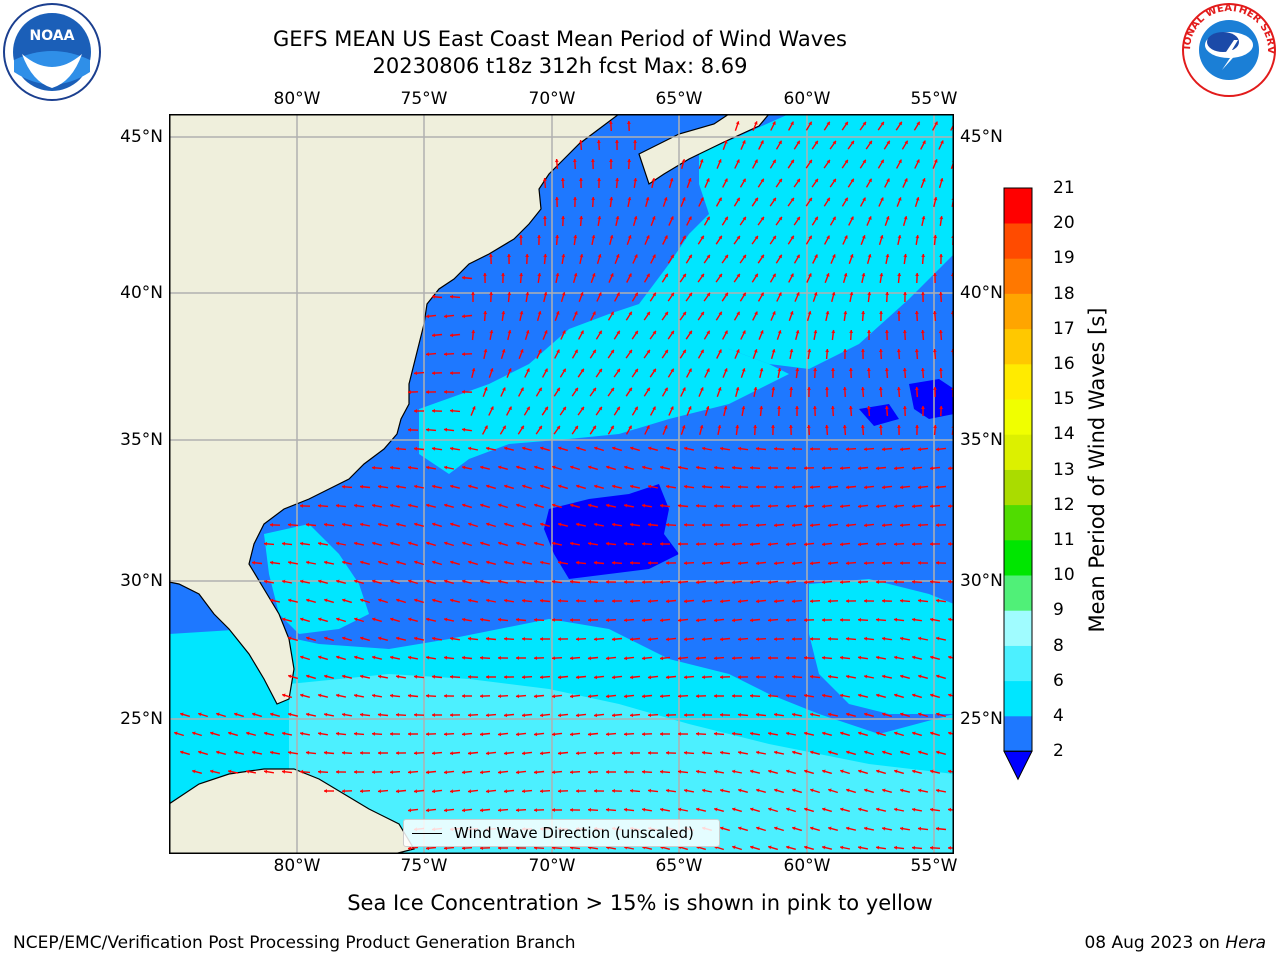 The image size is (1280, 960). Describe the element at coordinates (424, 866) in the screenshot. I see `lon-tick-bottom: 75°W` at that location.